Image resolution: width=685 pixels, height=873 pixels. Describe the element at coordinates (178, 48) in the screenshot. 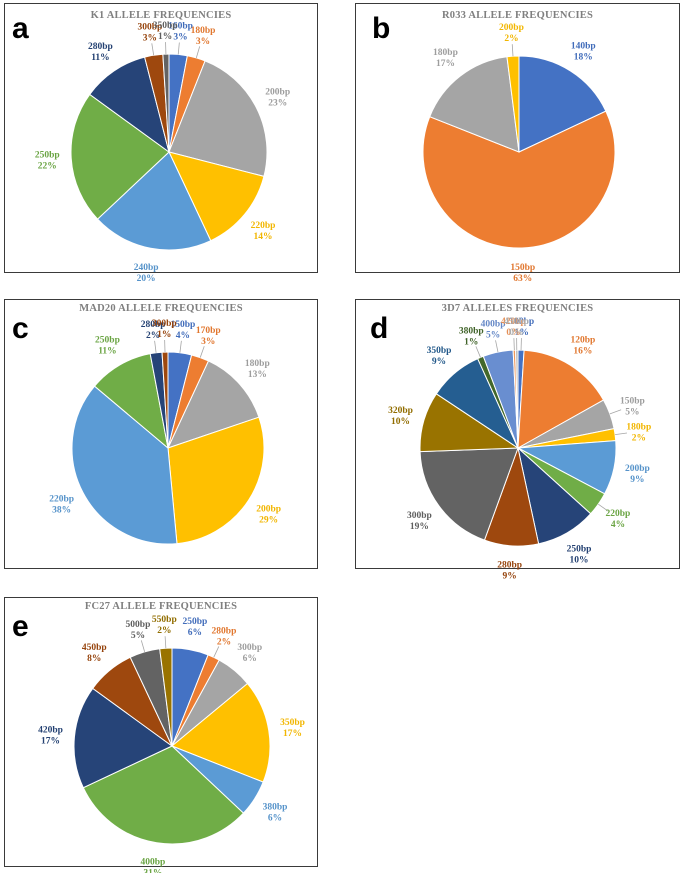

I see `leader-line-160bp` at that location.